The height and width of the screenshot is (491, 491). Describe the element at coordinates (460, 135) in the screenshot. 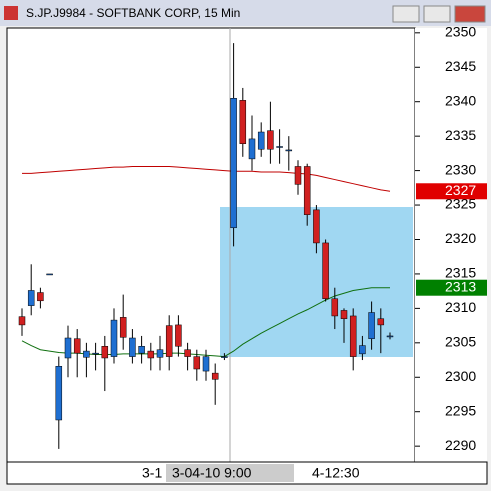

I see `y-tick-label: 2335` at that location.